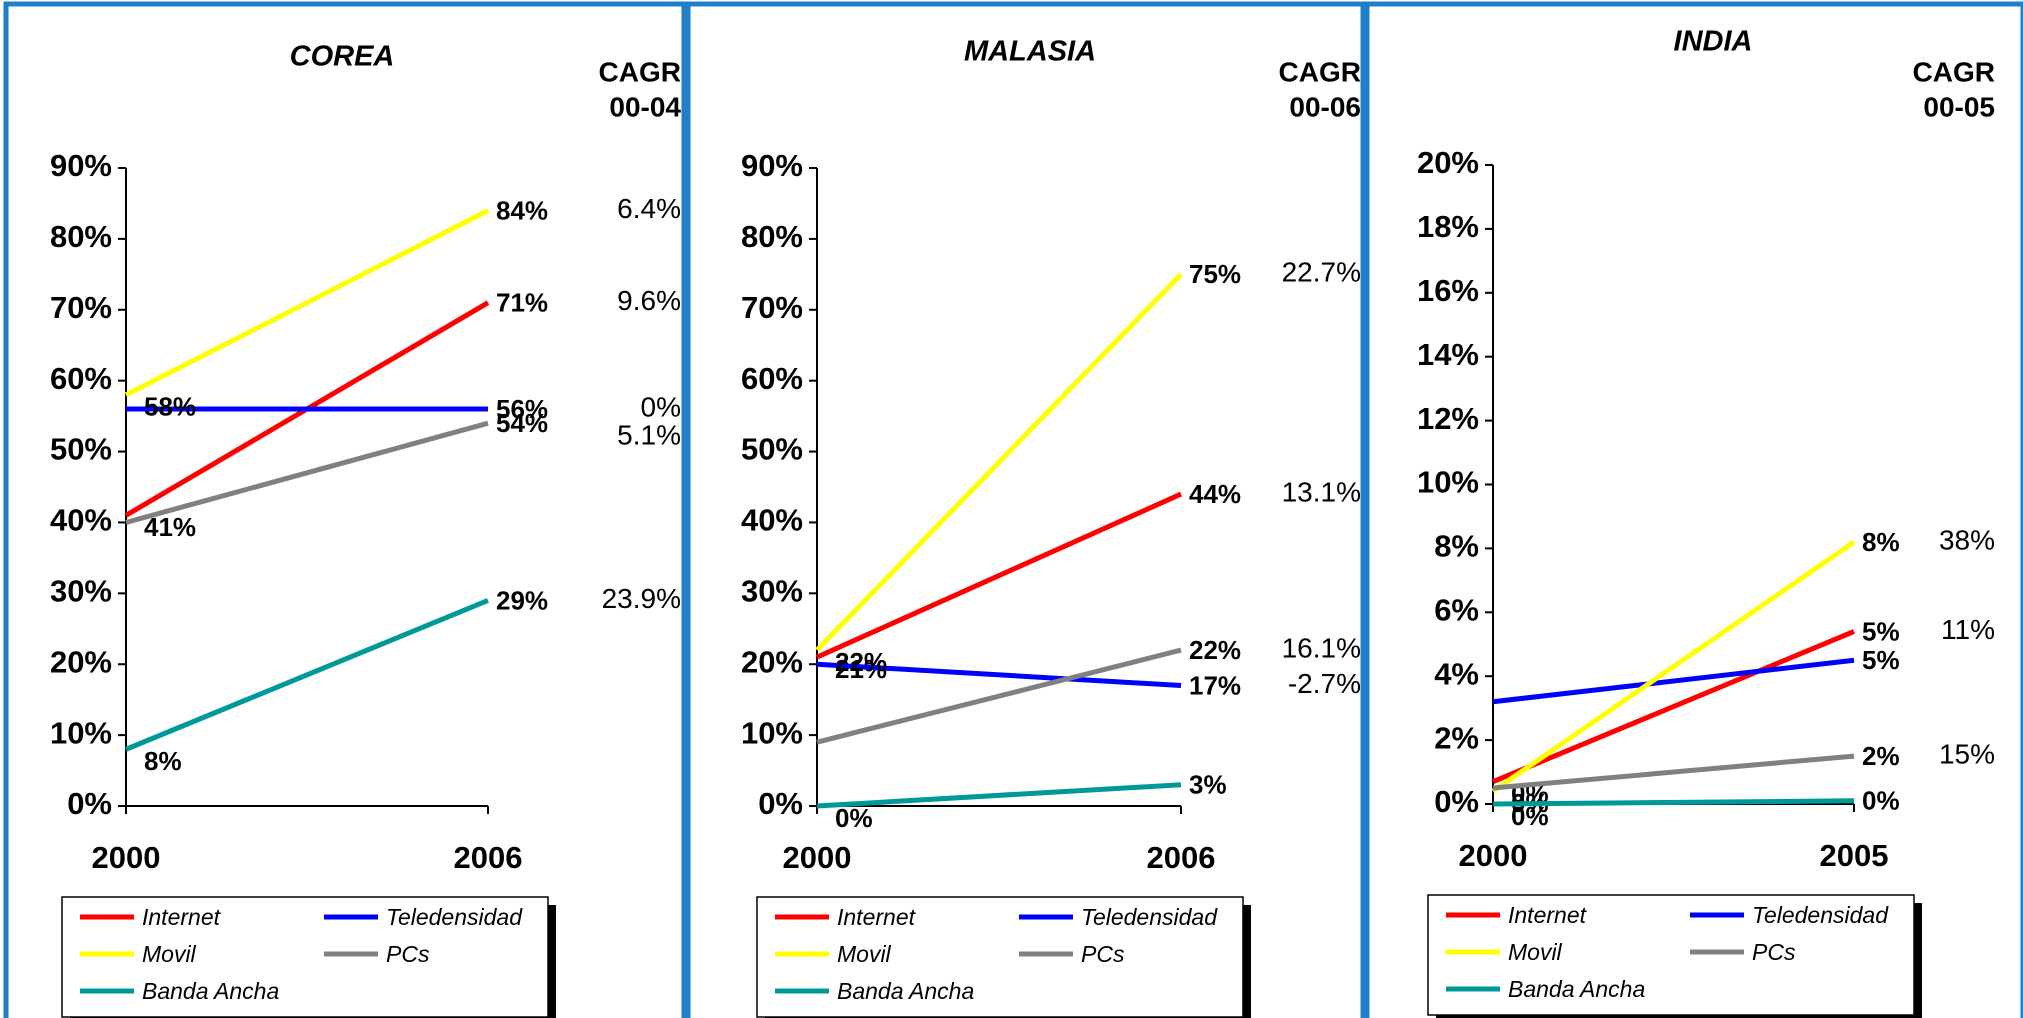  Describe the element at coordinates (1215, 685) in the screenshot. I see `data-label: 17%` at that location.